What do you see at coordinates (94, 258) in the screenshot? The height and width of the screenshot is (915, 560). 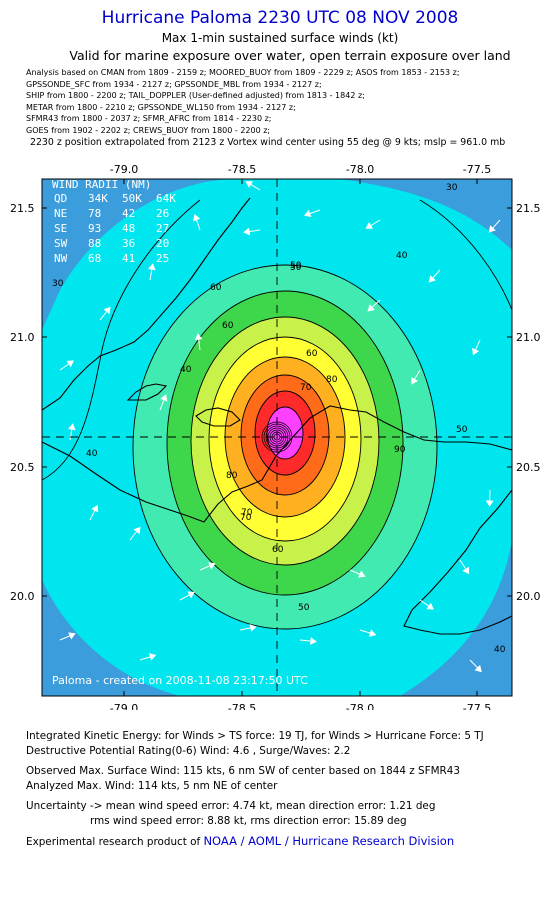 I see `wind-radii-cell: 68` at bounding box center [94, 258].